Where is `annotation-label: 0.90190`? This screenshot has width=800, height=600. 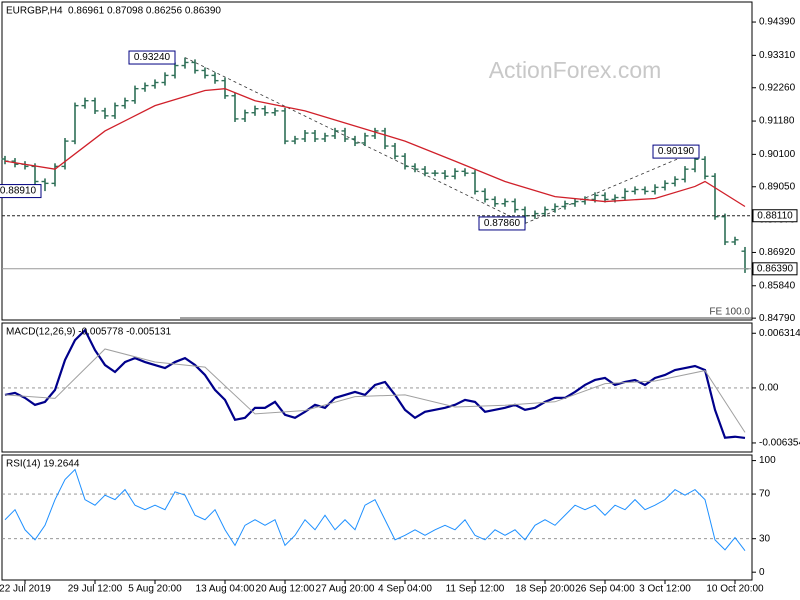
annotation-label: 0.90190 is located at coordinates (676, 151).